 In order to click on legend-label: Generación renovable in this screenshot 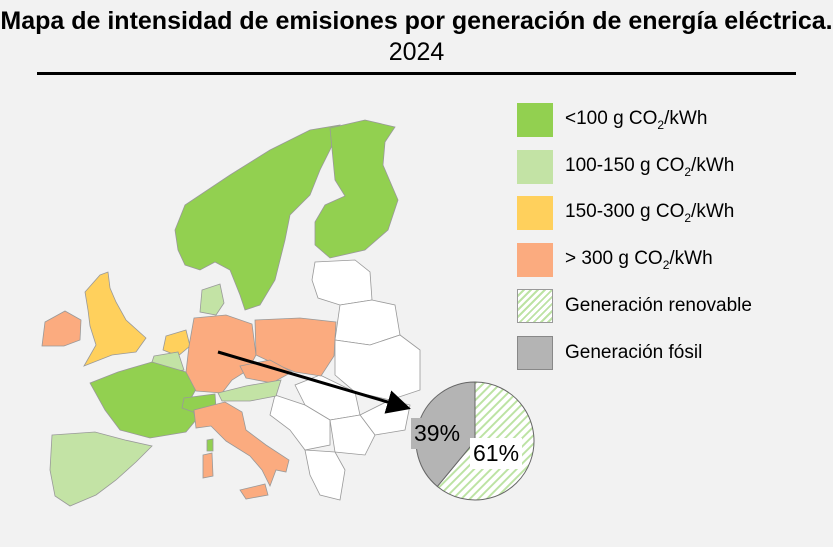, I will do `click(658, 306)`.